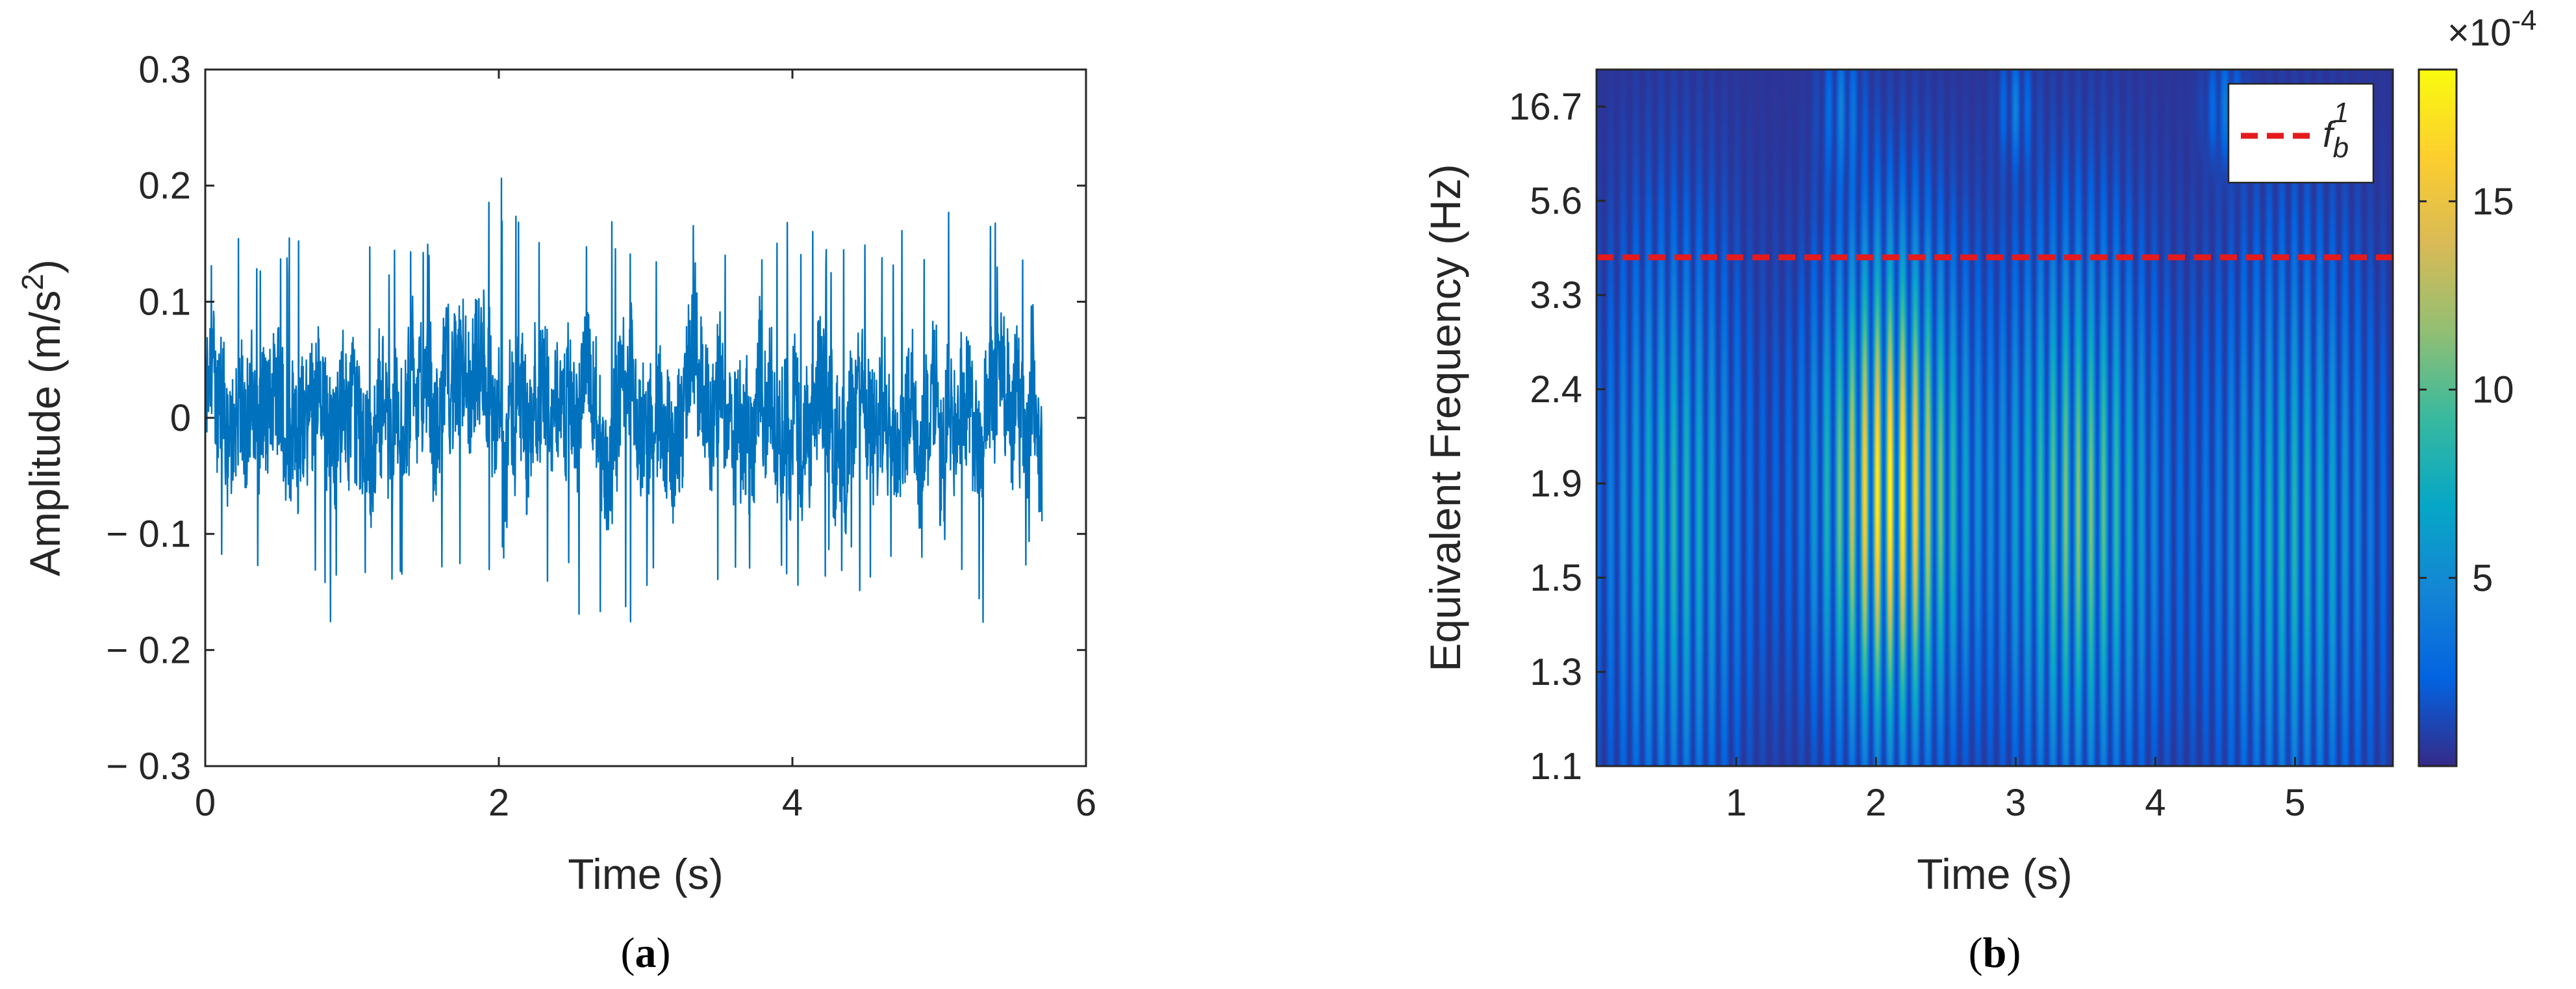  I want to click on colorbar-tick-label: 10, so click(2493, 390).